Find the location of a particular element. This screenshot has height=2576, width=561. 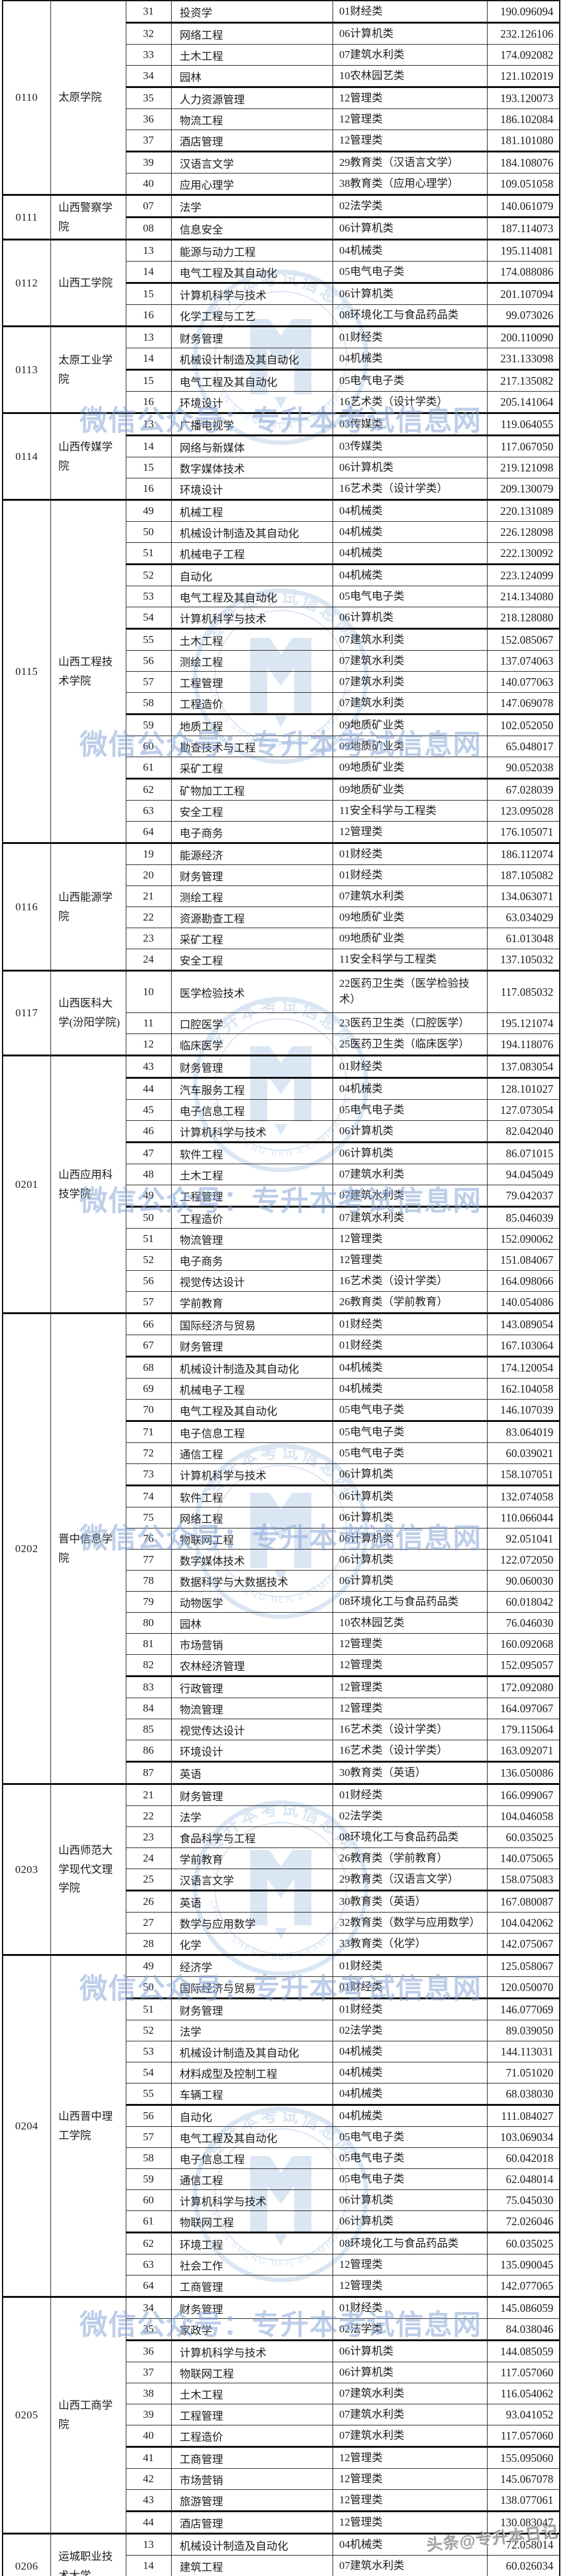

category-cell: 11安全科学与工程类 is located at coordinates (410, 811).